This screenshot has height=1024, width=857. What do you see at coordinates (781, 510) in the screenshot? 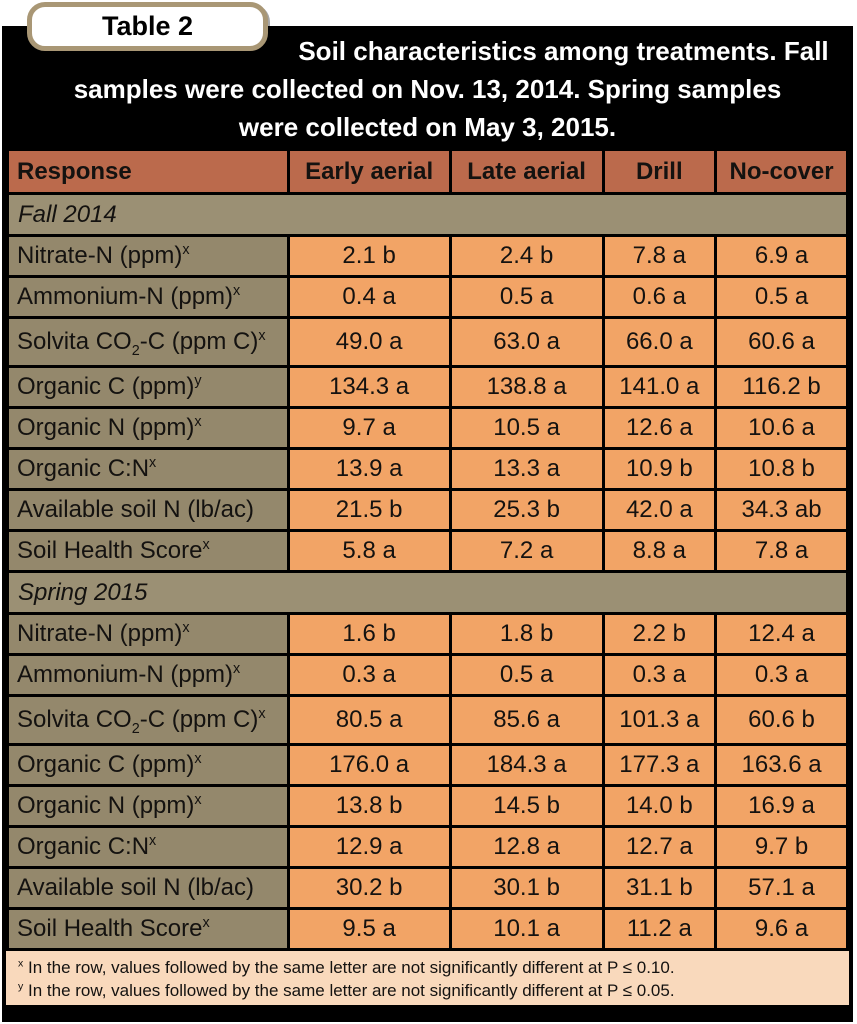
I see `value-cell: 34.3 ab` at bounding box center [781, 510].